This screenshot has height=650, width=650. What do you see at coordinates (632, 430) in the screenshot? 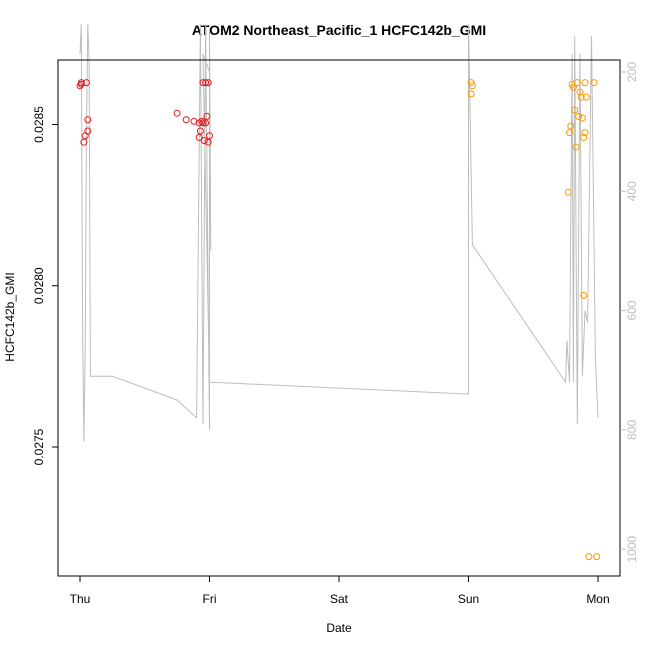
I see `y2-tick-label: 800` at bounding box center [632, 430].